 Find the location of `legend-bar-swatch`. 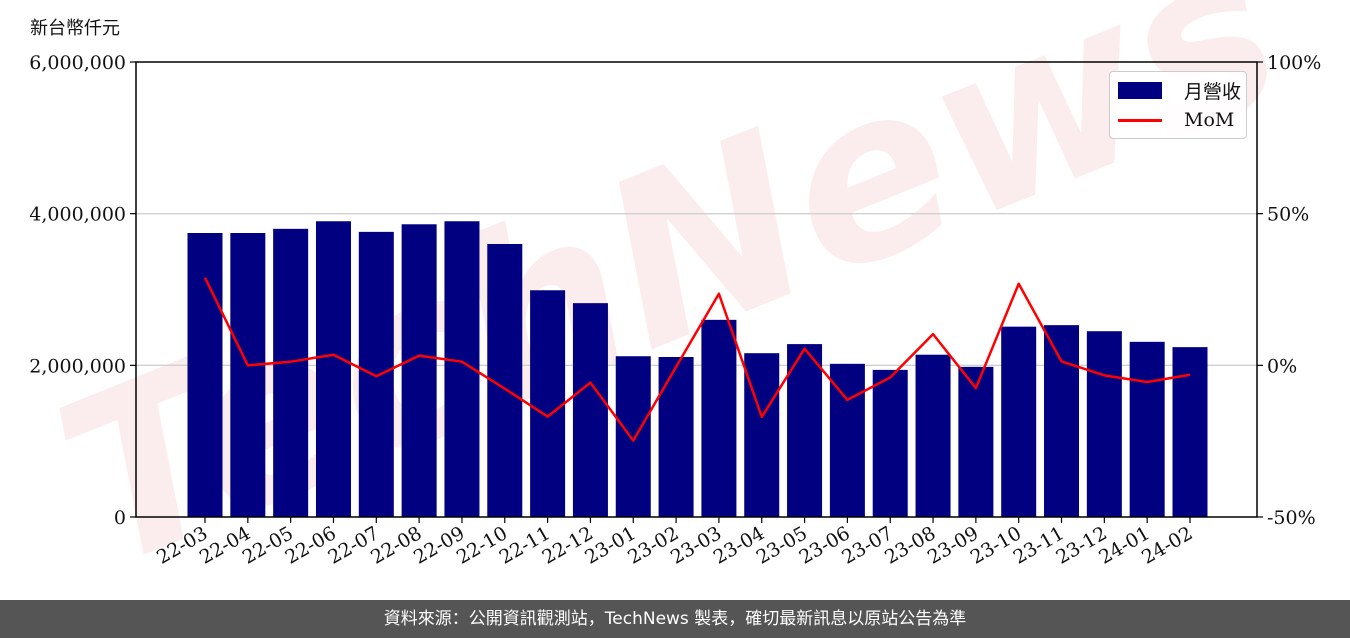

legend-bar-swatch is located at coordinates (1140, 90).